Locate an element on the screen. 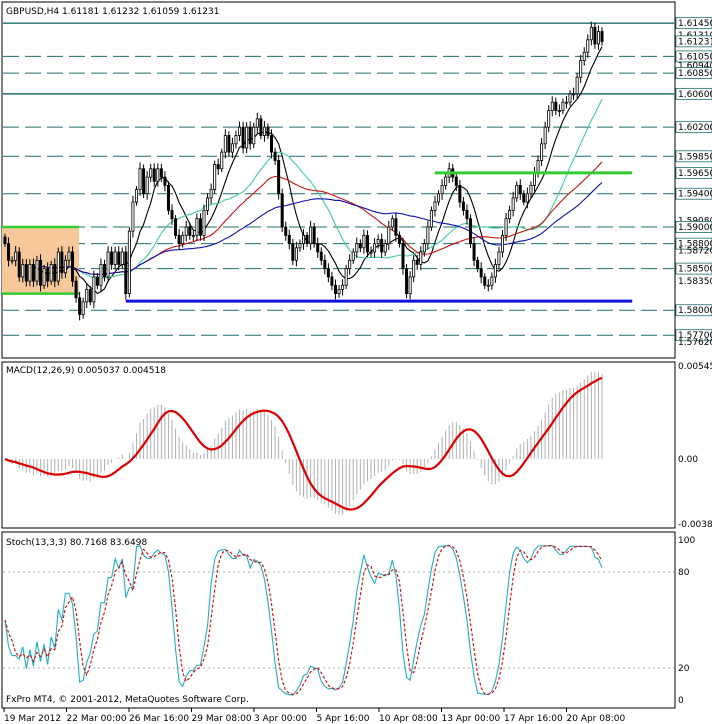 The width and height of the screenshot is (712, 724). price-label: 1.57700 is located at coordinates (693, 335).